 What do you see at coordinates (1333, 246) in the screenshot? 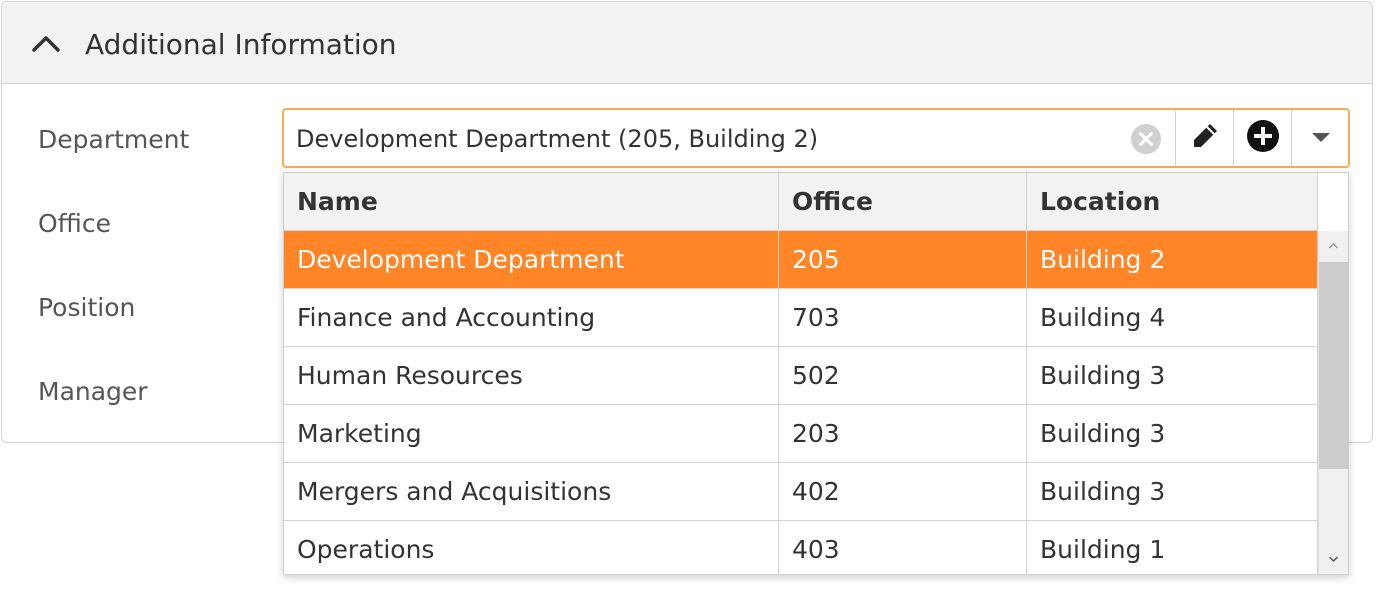
I see `scroll-up-icon` at bounding box center [1333, 246].